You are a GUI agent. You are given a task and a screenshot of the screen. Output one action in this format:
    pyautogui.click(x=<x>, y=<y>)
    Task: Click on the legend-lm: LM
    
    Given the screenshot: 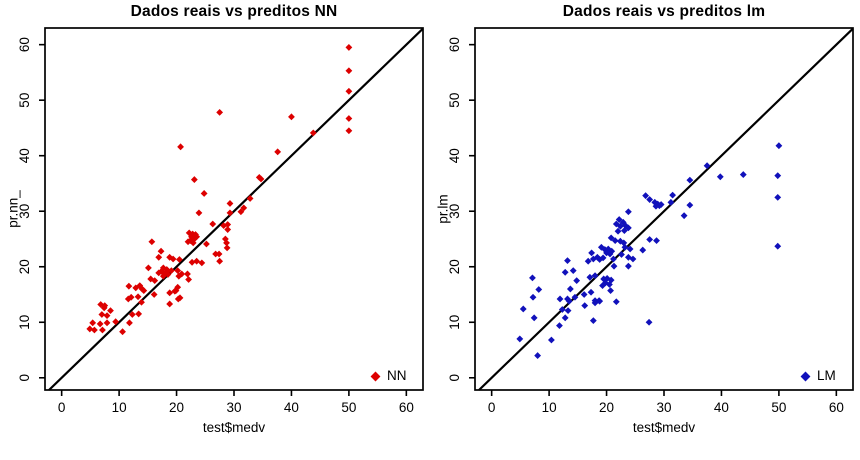 What is the action you would take?
    pyautogui.click(x=818, y=376)
    